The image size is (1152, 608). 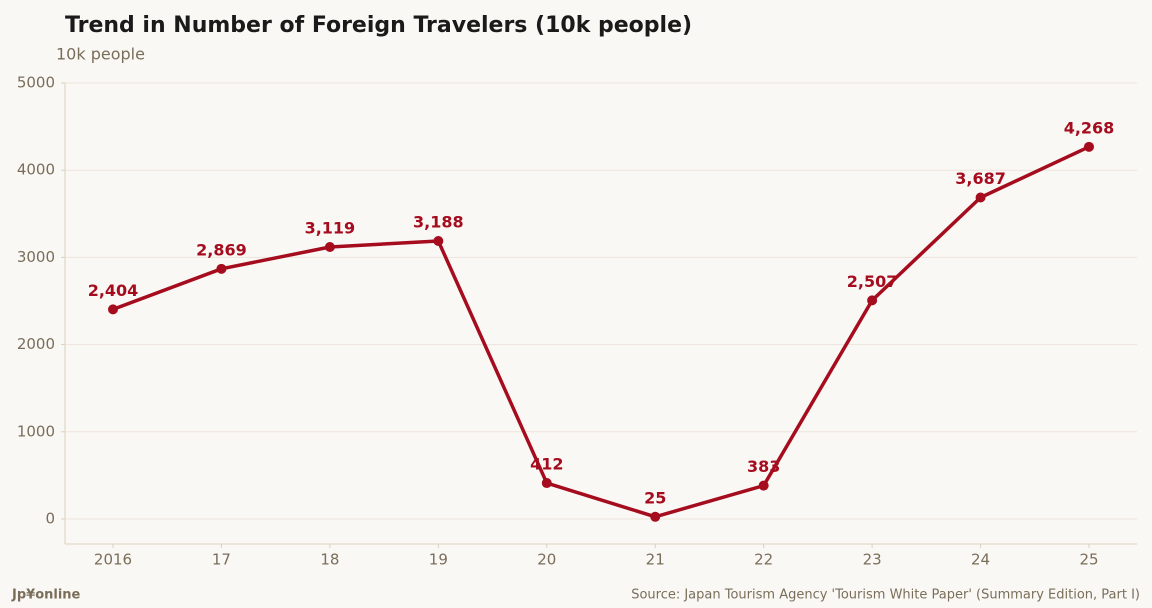 What do you see at coordinates (655, 560) in the screenshot?
I see `x-tick-label: 21` at bounding box center [655, 560].